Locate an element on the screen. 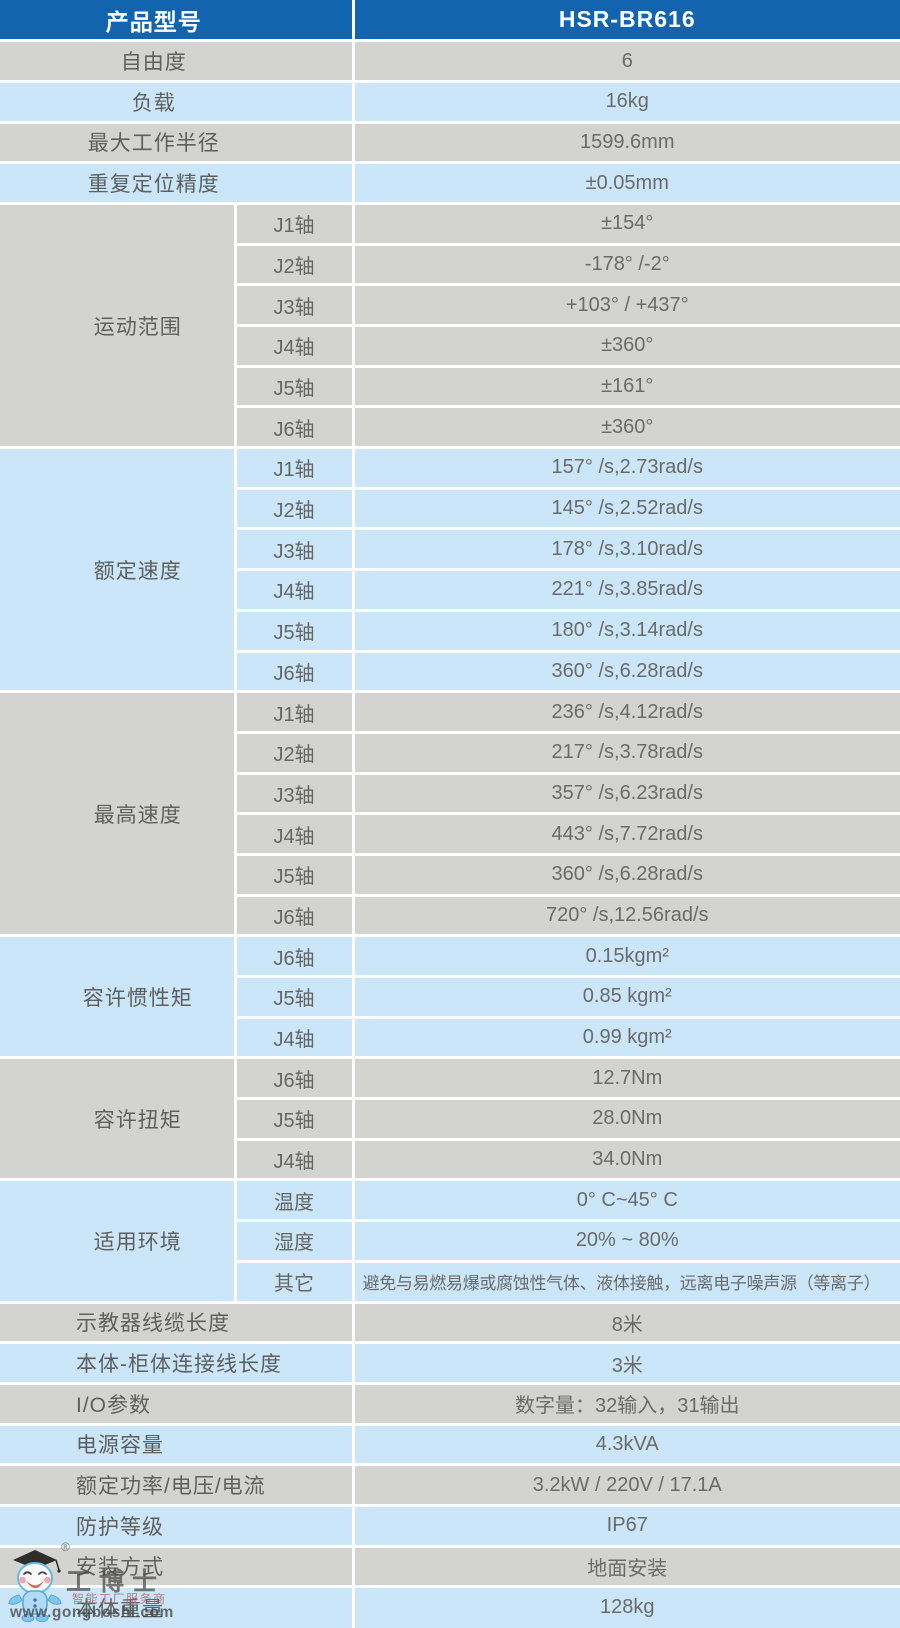 Image resolution: width=900 pixels, height=1628 pixels. row-value: 地面安装 is located at coordinates (625, 1566).